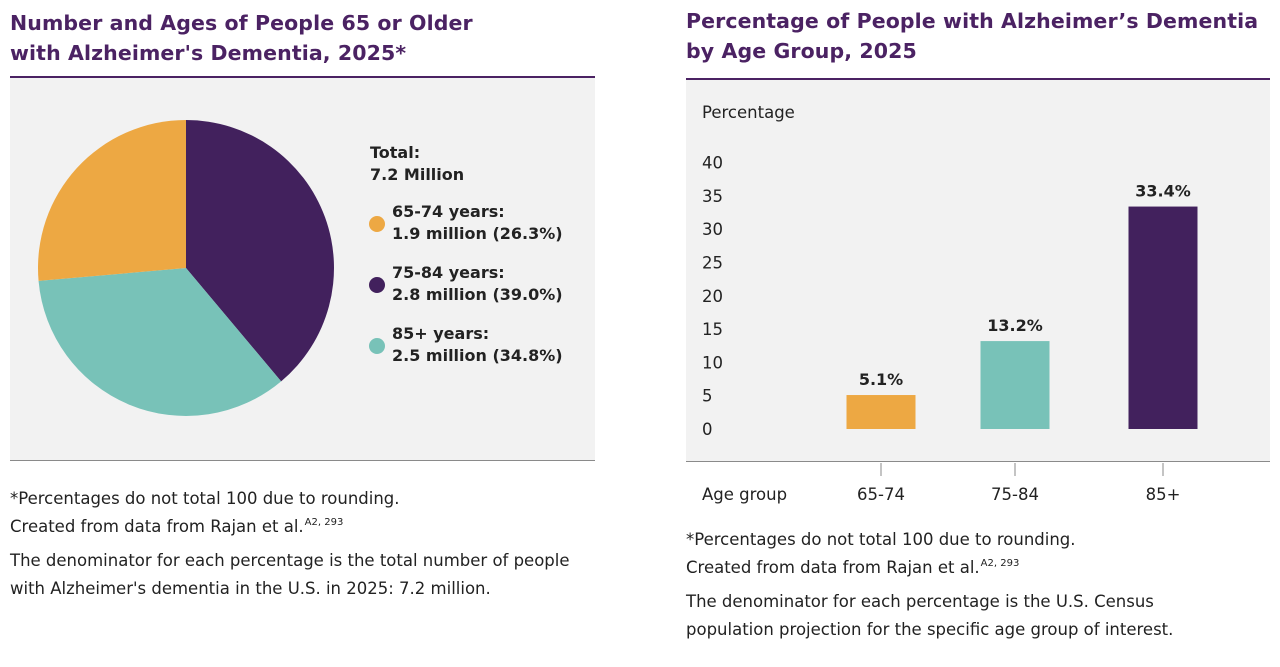 The height and width of the screenshot is (667, 1280). I want to click on y-tick-label: 30, so click(712, 229).